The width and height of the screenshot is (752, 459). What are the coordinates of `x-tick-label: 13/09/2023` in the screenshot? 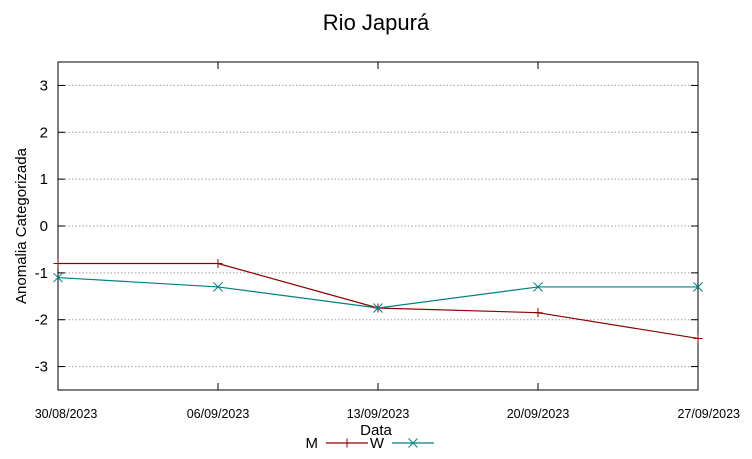 It's located at (378, 414).